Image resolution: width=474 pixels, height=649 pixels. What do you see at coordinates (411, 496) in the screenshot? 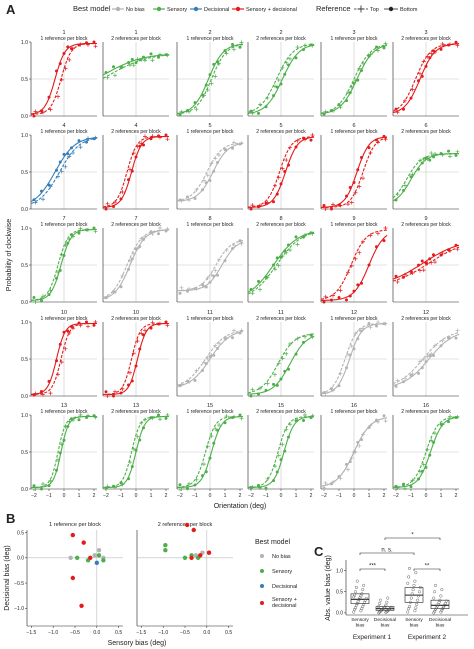
I see `x-tick-label: −1` at bounding box center [411, 496].